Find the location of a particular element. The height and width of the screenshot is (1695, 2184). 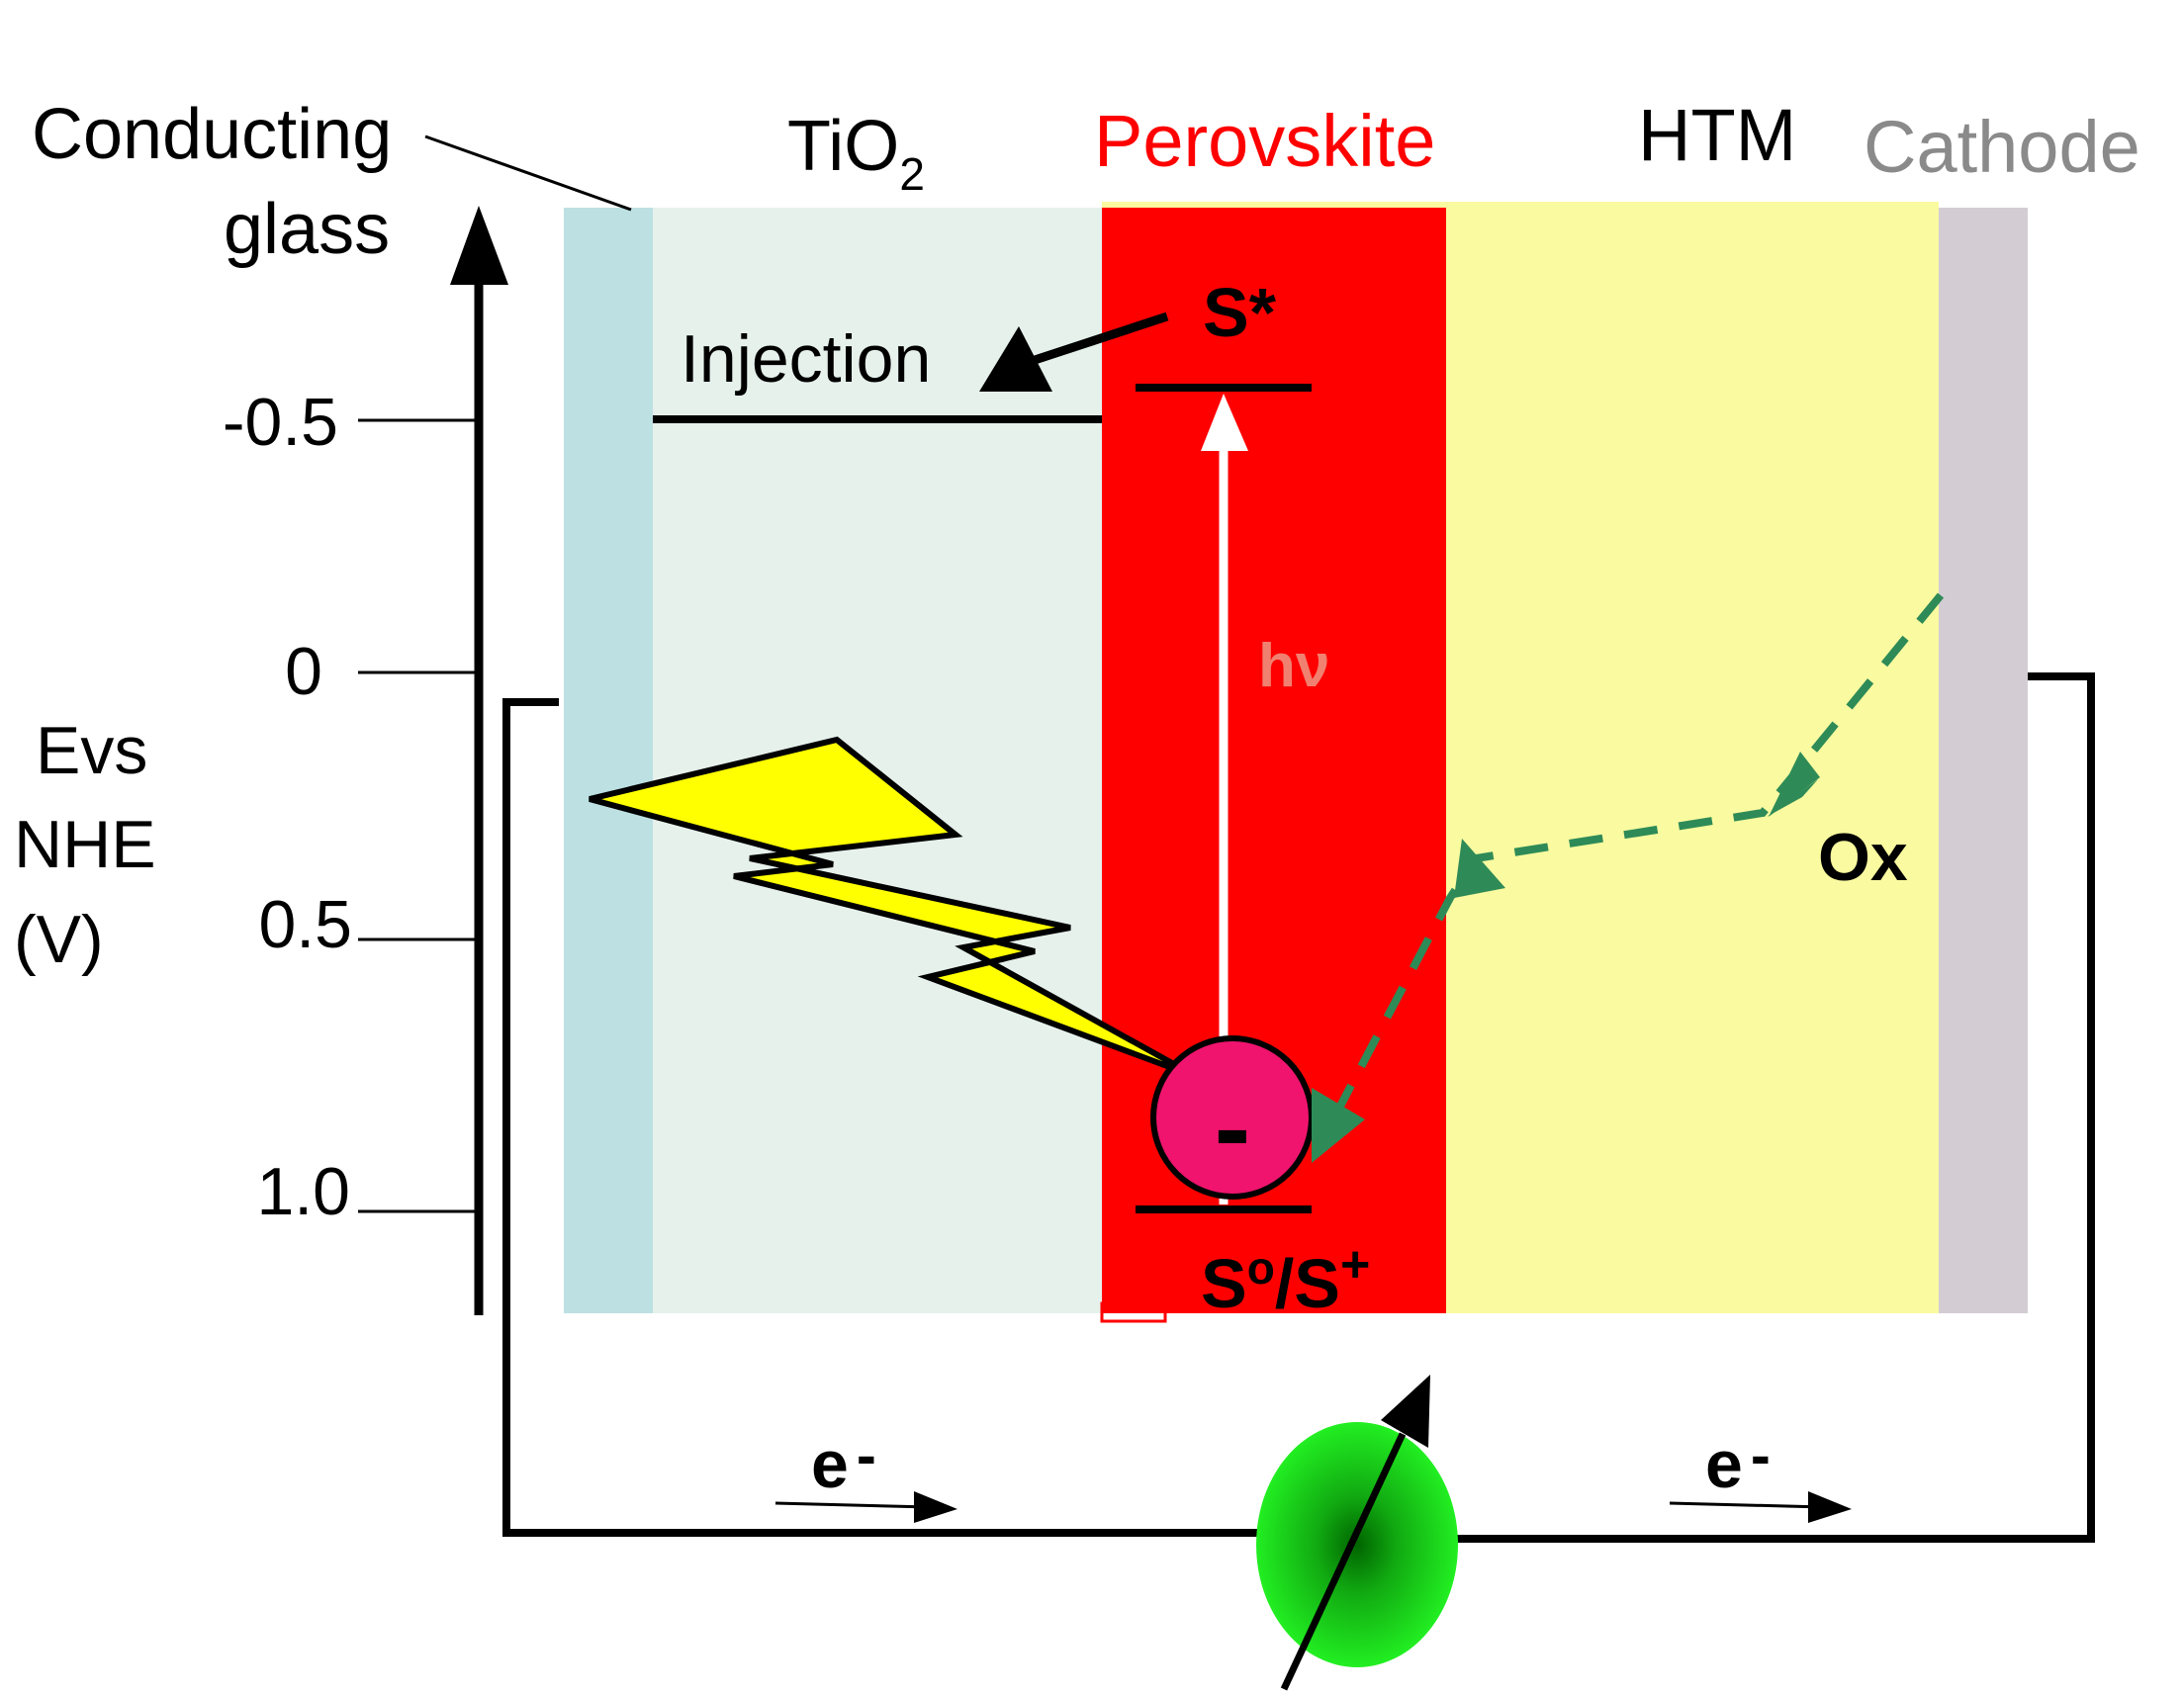

electron-arrow-right is located at coordinates (1747, 1505).